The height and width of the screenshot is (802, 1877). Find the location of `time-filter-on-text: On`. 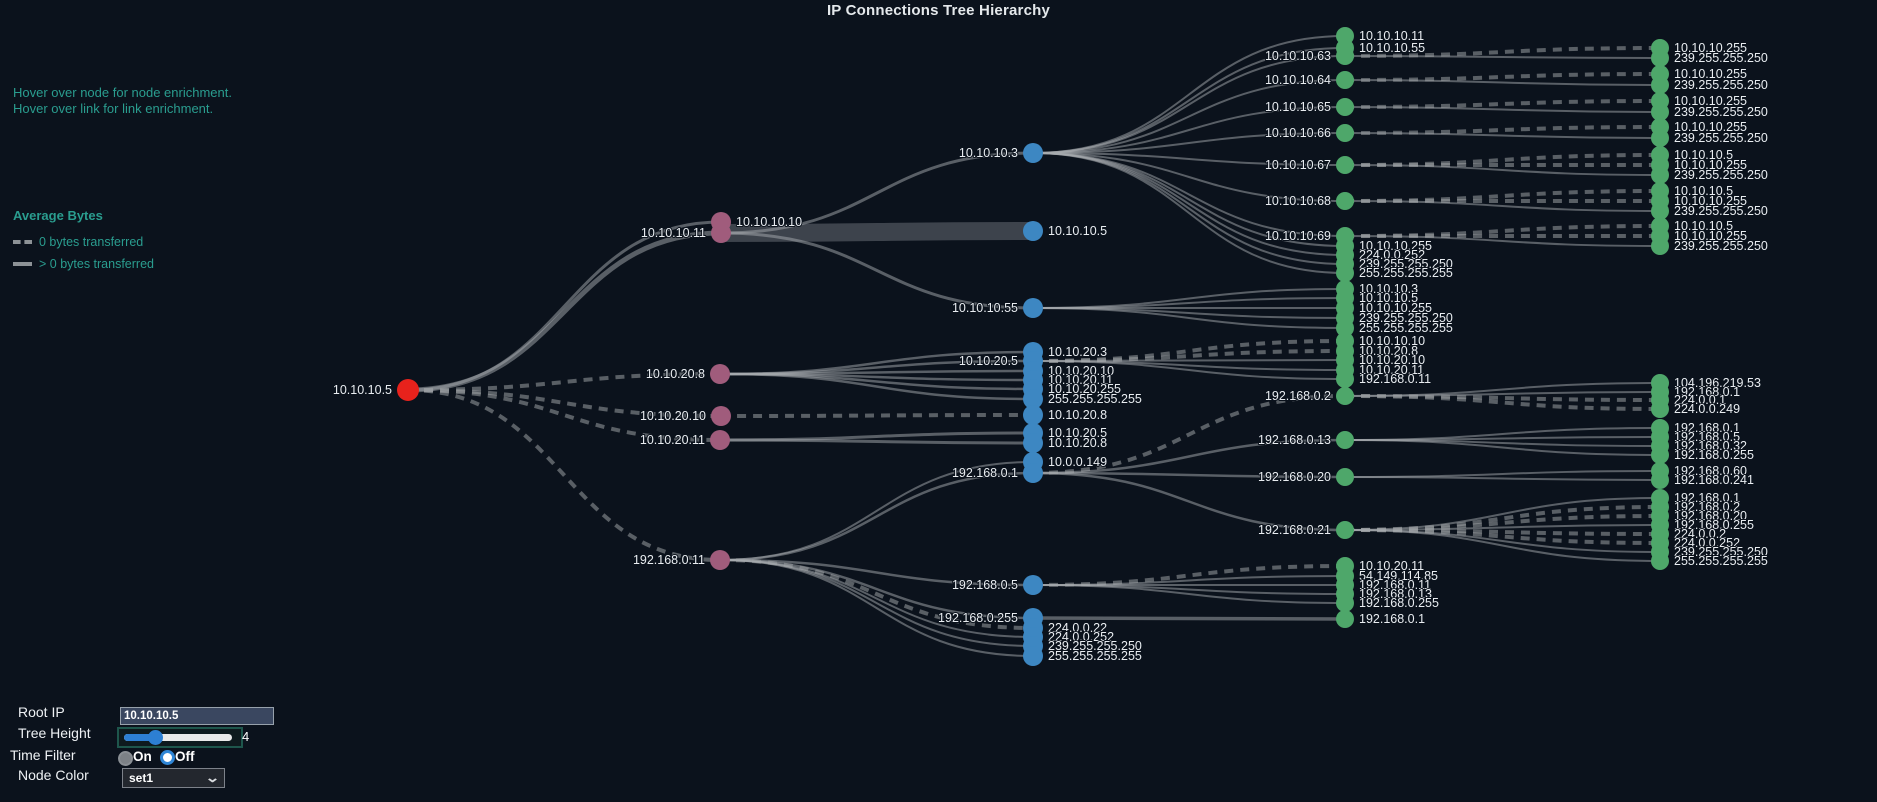

time-filter-on-text: On is located at coordinates (142, 756).